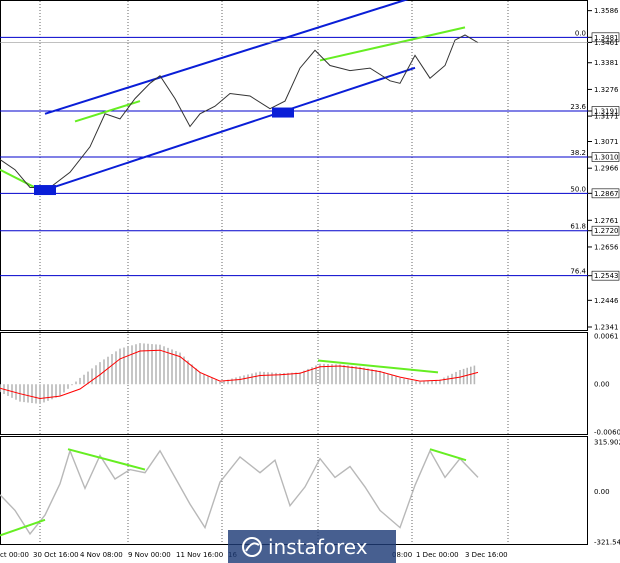 This screenshot has width=620, height=563. Describe the element at coordinates (578, 227) in the screenshot. I see `fib-label-61-8: 61.8` at that location.